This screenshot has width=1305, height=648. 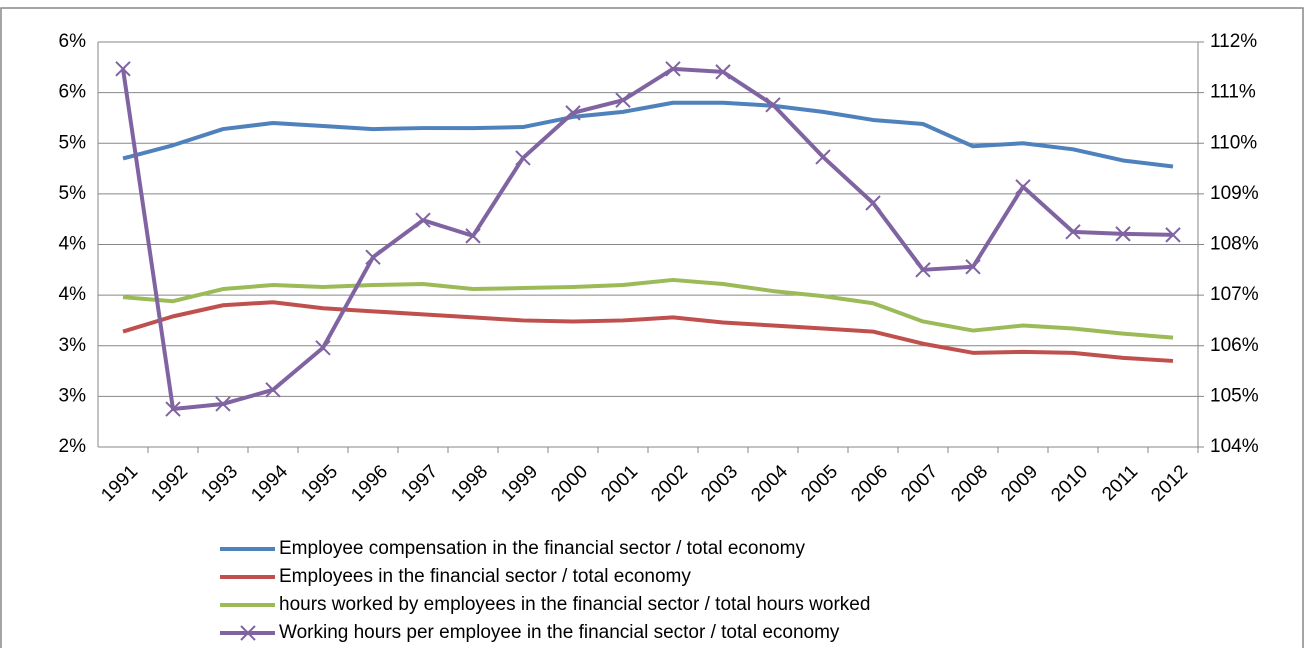 What do you see at coordinates (169, 483) in the screenshot?
I see `x-tick-label: 1992` at bounding box center [169, 483].